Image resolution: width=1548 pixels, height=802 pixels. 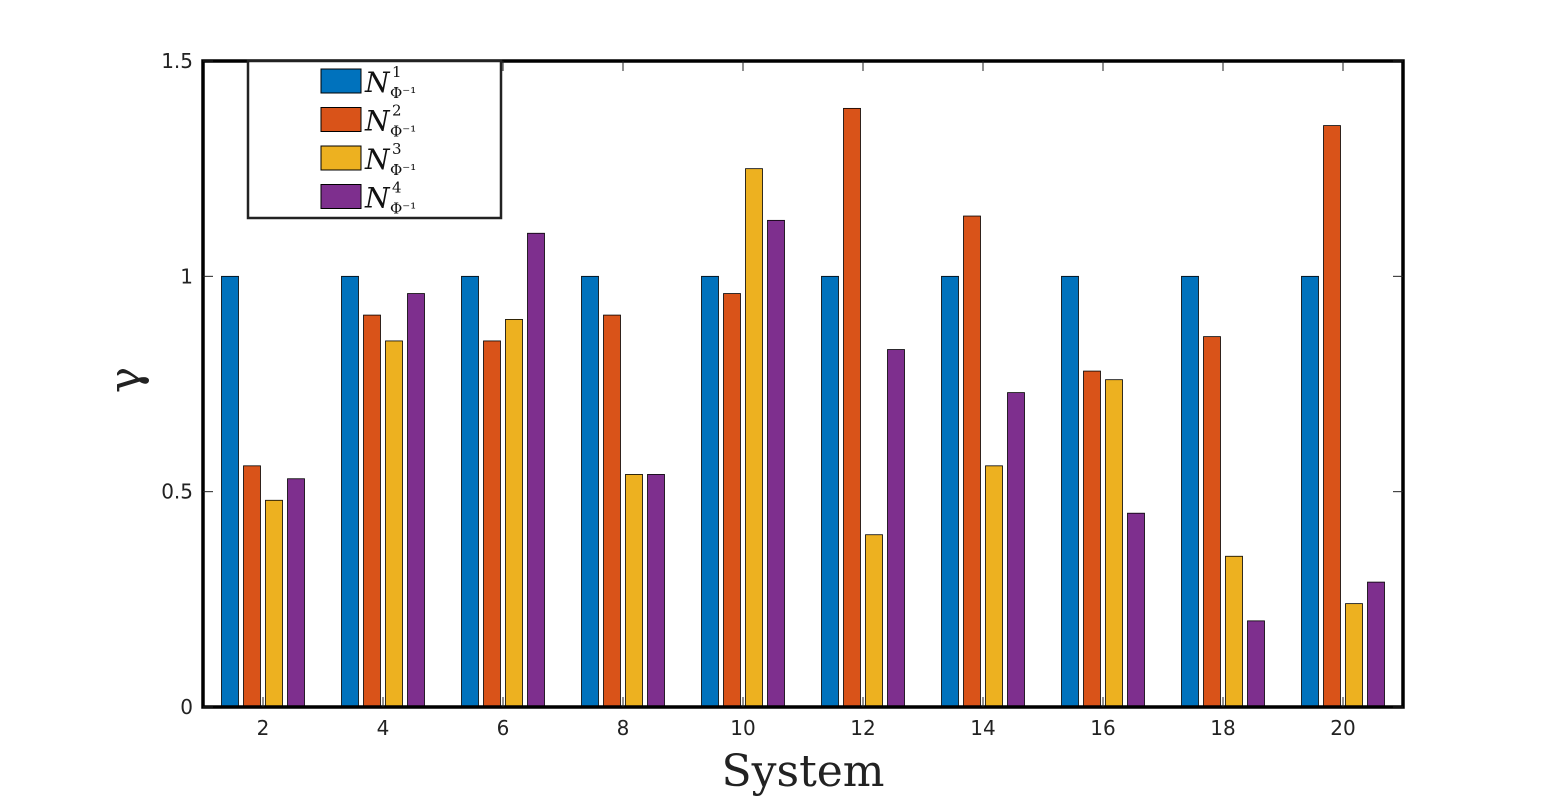 What do you see at coordinates (377, 198) in the screenshot?
I see `legend-label-series4: N` at bounding box center [377, 198].